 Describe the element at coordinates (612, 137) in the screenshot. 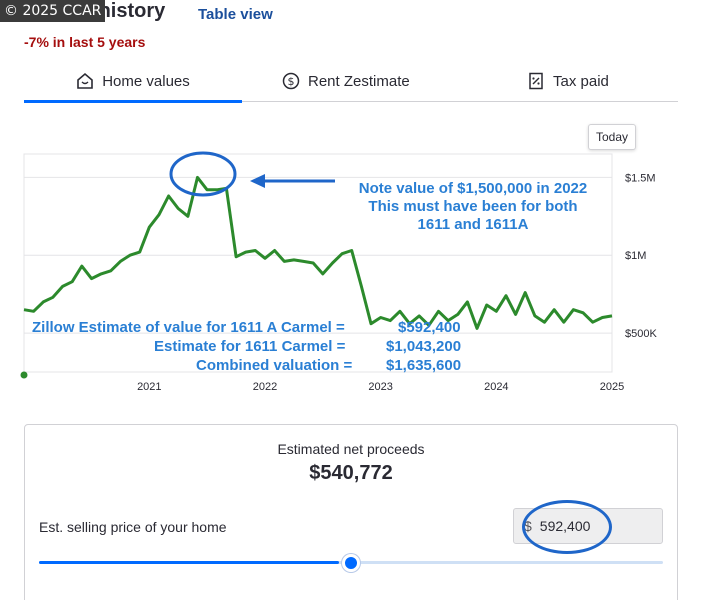

I see `today-button: Today` at that location.